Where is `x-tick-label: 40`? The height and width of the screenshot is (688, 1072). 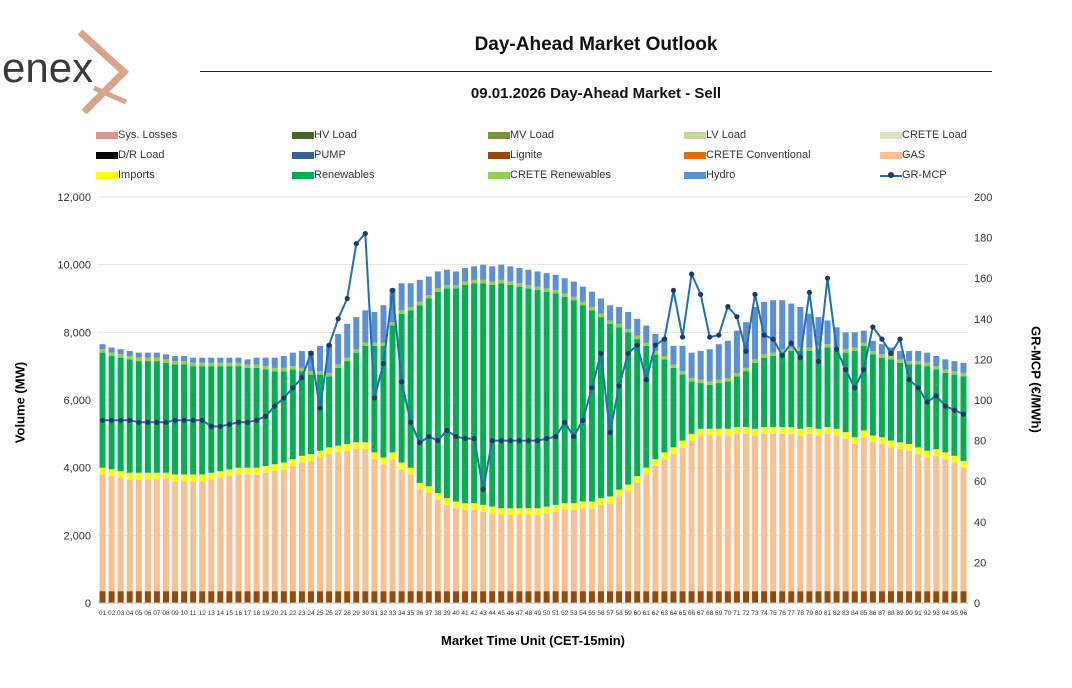
x-tick-label: 40 is located at coordinates (456, 613).